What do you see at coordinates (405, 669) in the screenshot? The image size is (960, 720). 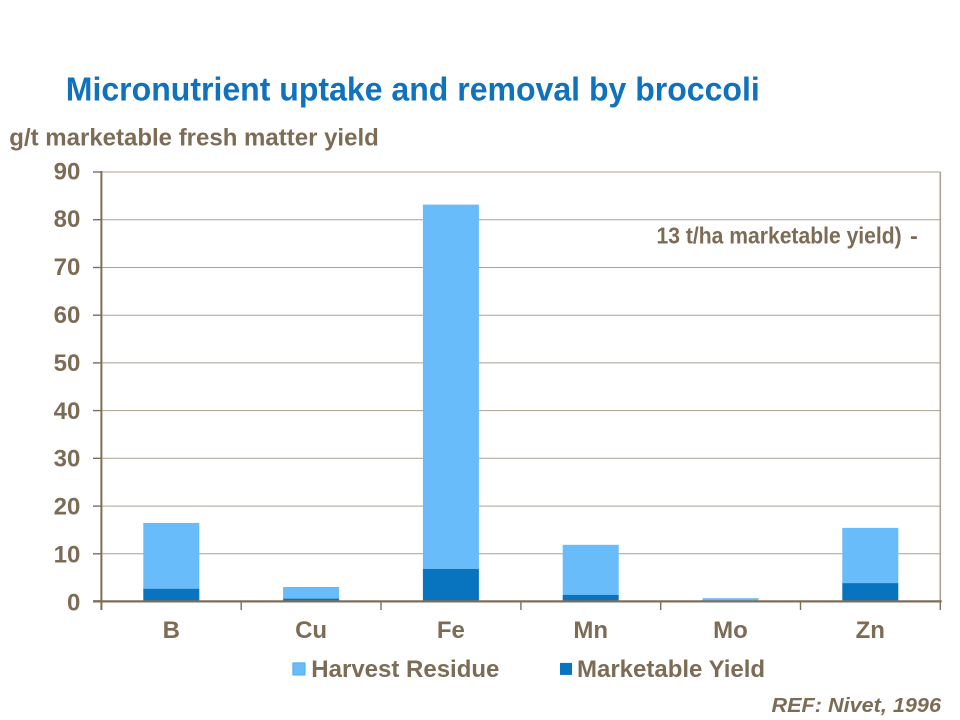 I see `svg-text: Harvest Residue` at bounding box center [405, 669].